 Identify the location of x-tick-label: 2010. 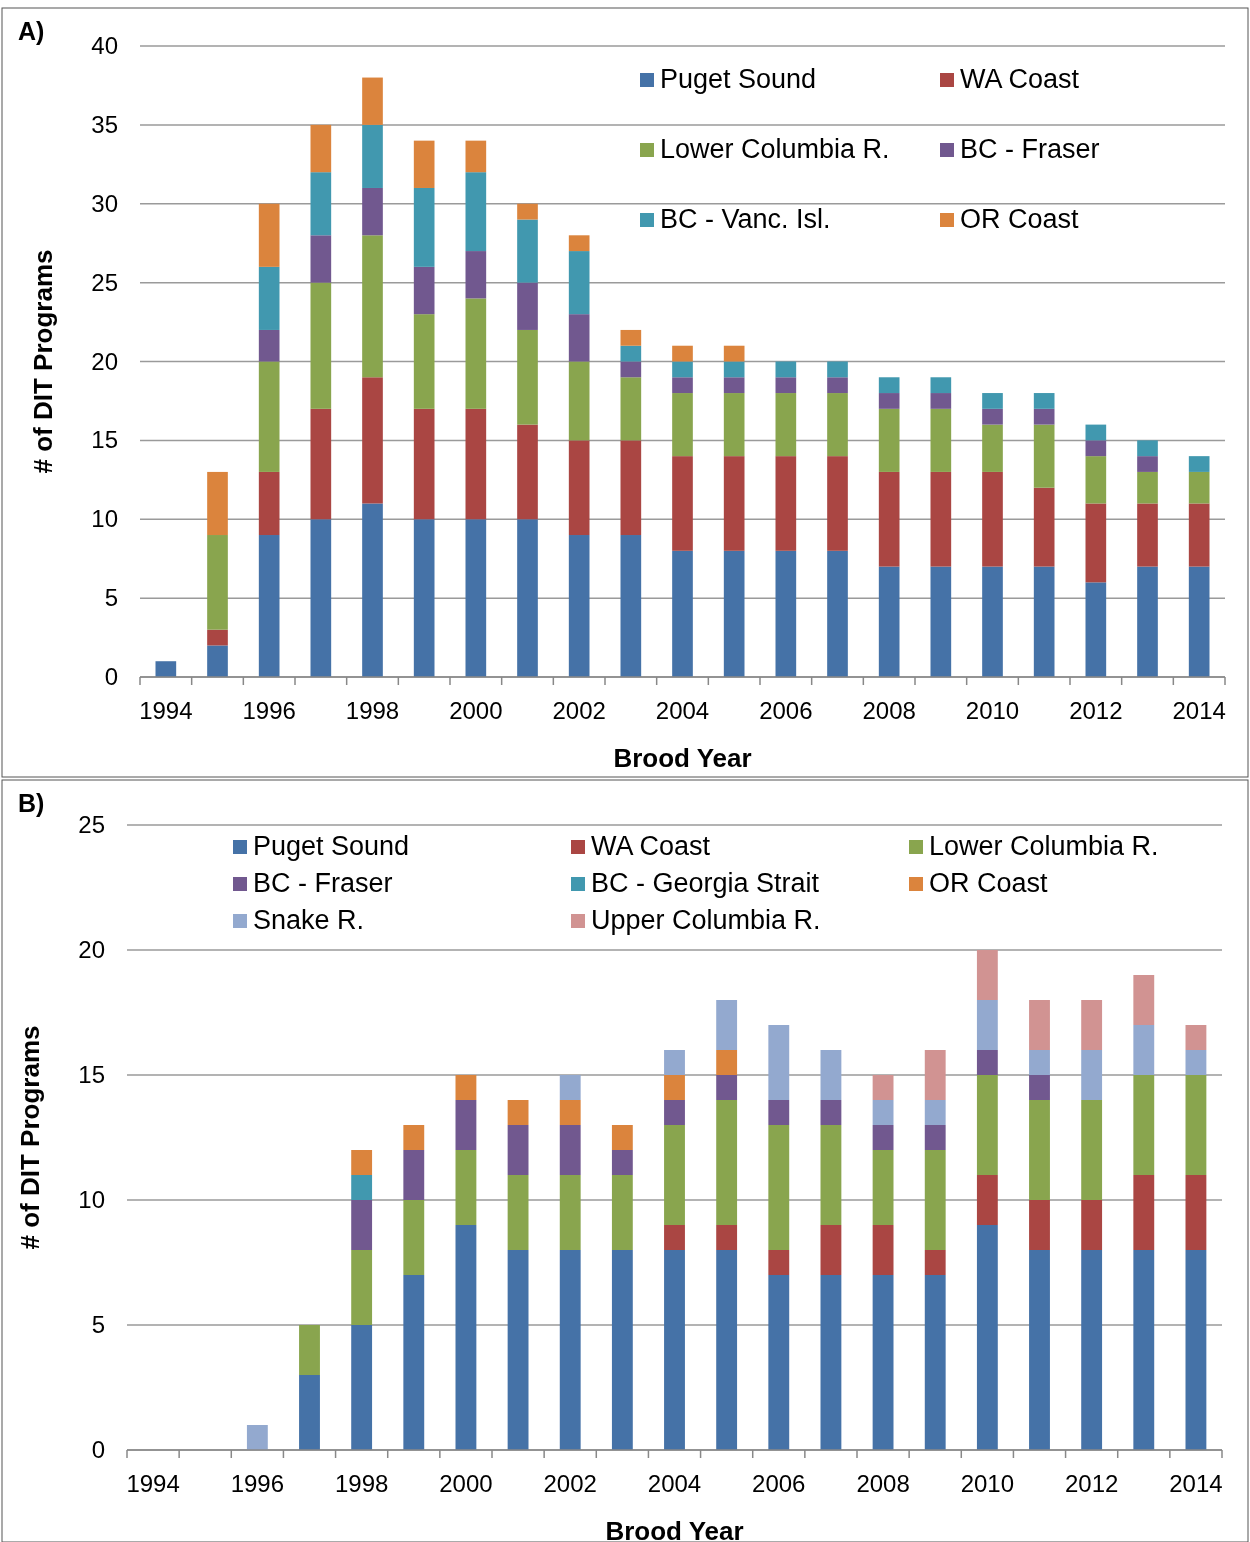
(987, 1483).